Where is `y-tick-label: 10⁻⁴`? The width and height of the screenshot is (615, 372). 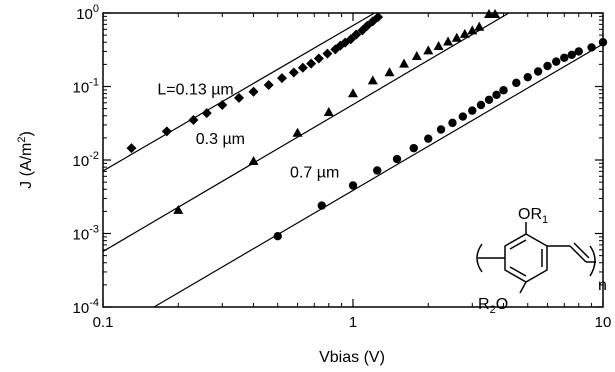 y-tick-label: 10⁻⁴ is located at coordinates (86, 307).